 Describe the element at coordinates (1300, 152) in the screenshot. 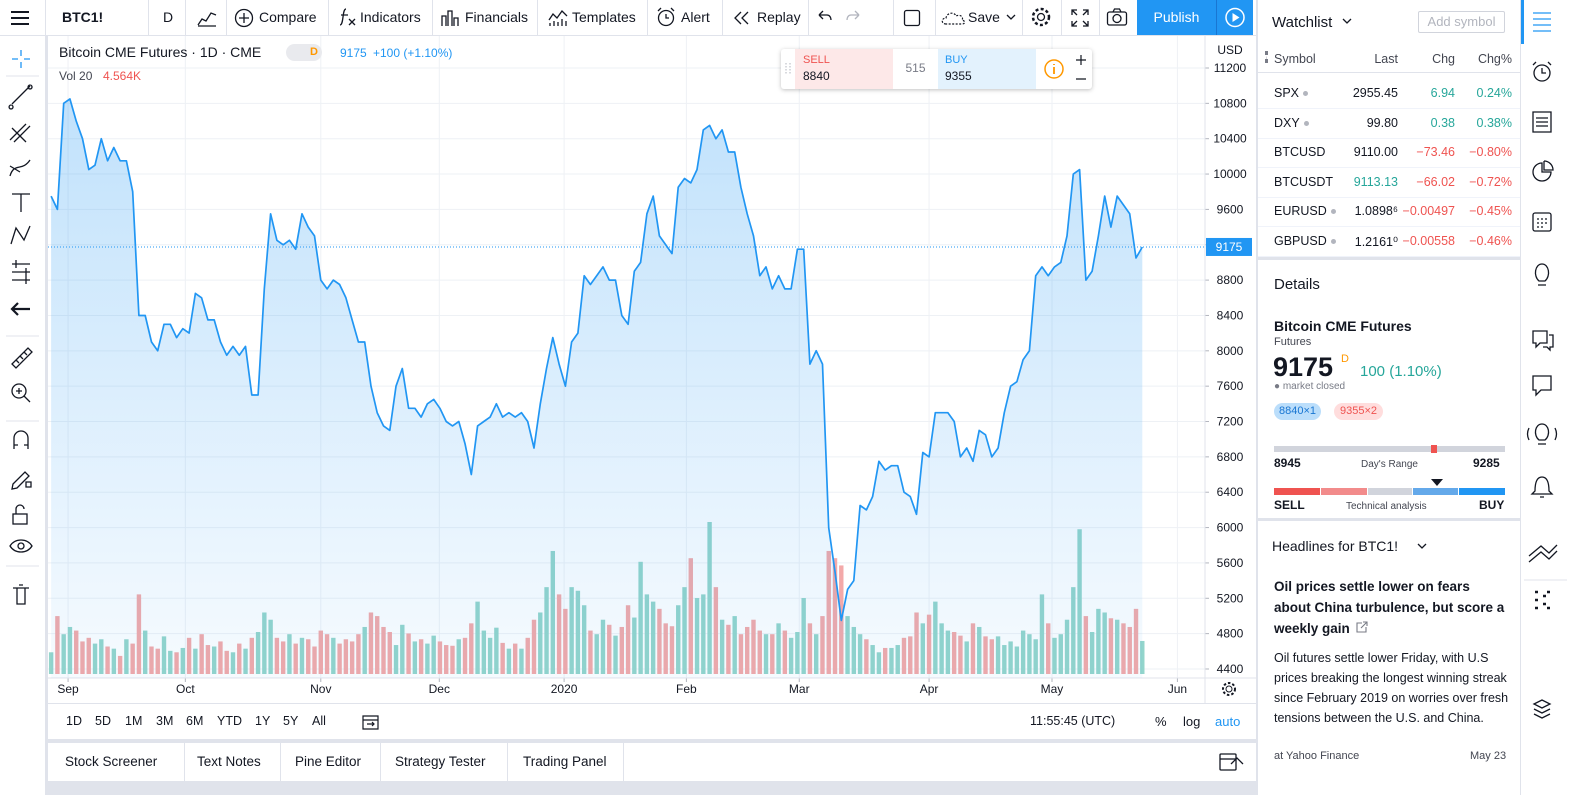

I see `row-symbol: BTCUSD` at that location.